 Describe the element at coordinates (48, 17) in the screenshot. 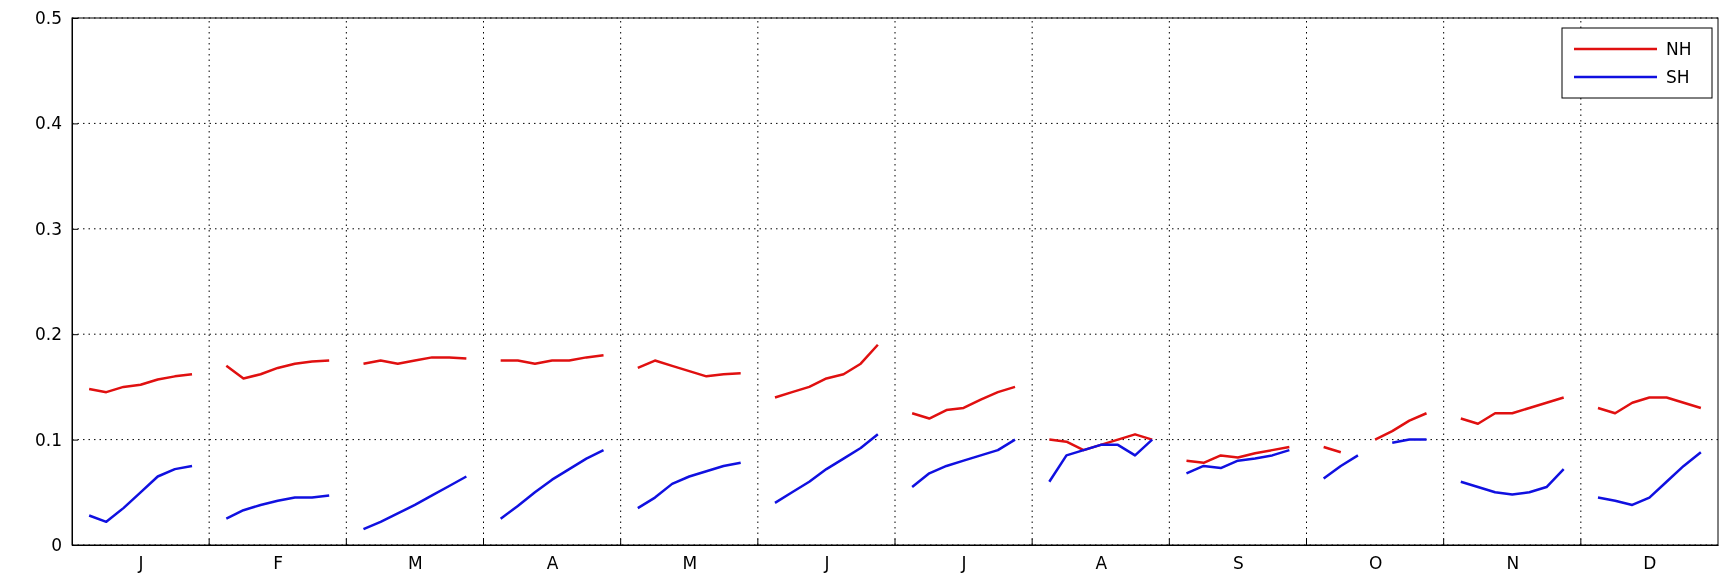

I see `y-tick-label: 0.5` at that location.